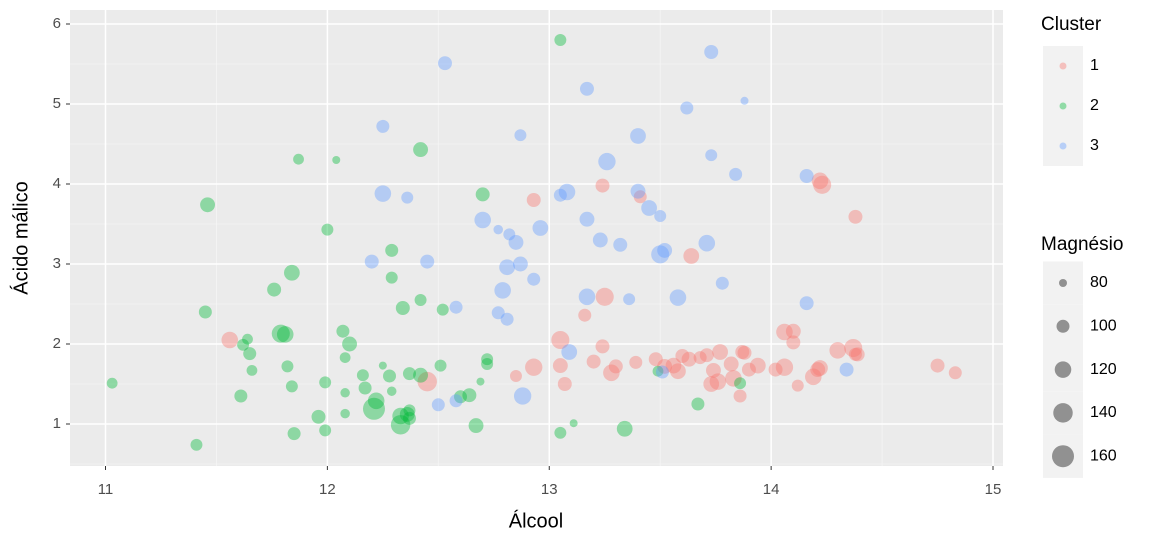 The height and width of the screenshot is (537, 1160). I want to click on size-legend-label: 100, so click(1103, 326).